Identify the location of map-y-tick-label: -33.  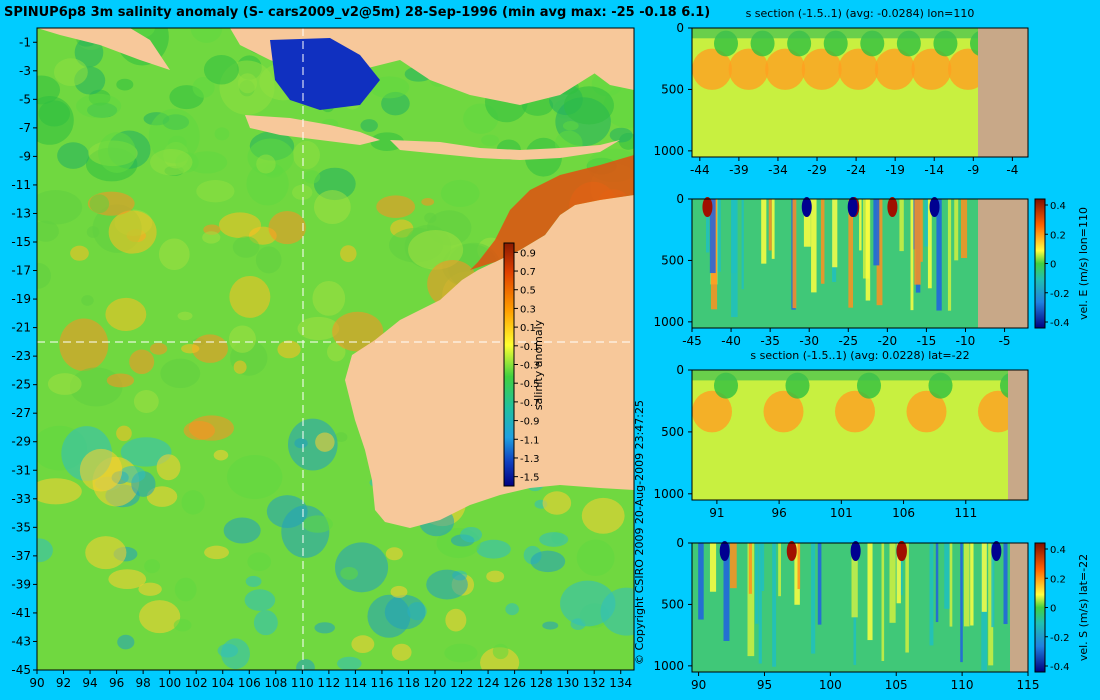
(21, 499).